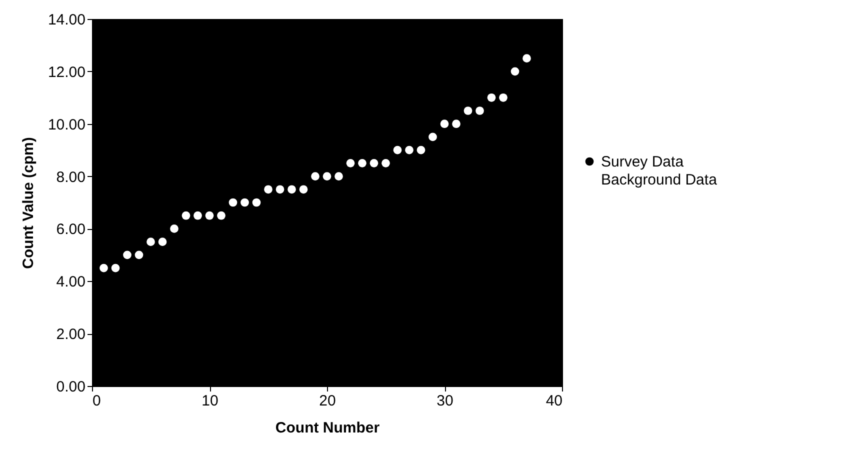  Describe the element at coordinates (210, 401) in the screenshot. I see `x-tick-label: 10` at that location.